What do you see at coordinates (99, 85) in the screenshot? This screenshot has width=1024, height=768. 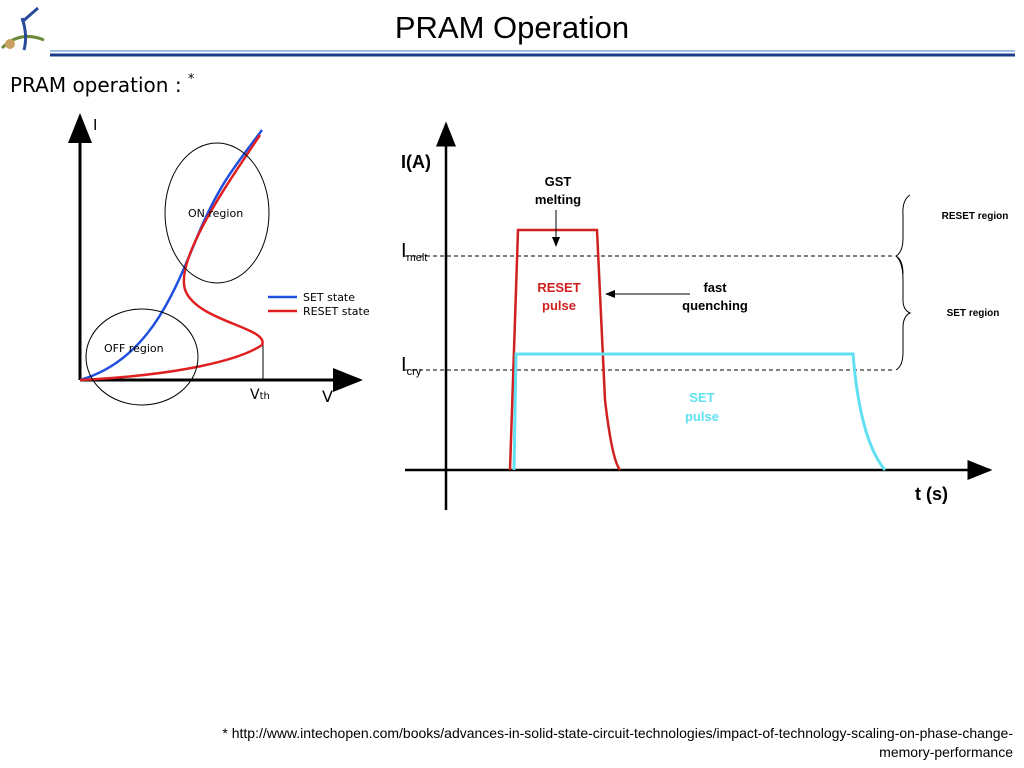 I see `subtitle-text: PRAM operation :` at bounding box center [99, 85].